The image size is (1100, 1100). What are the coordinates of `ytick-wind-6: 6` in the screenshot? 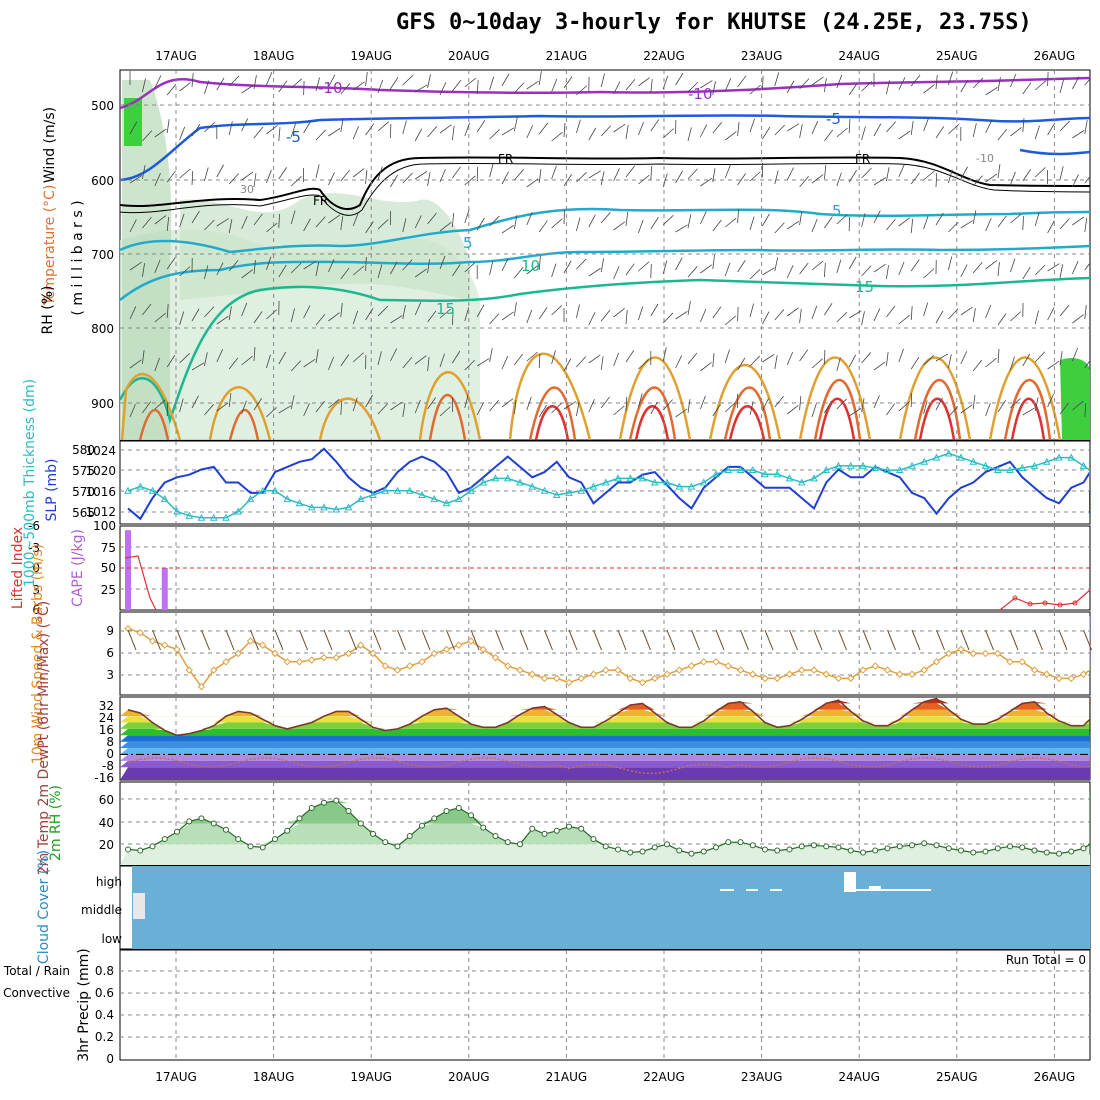 It's located at (110, 653).